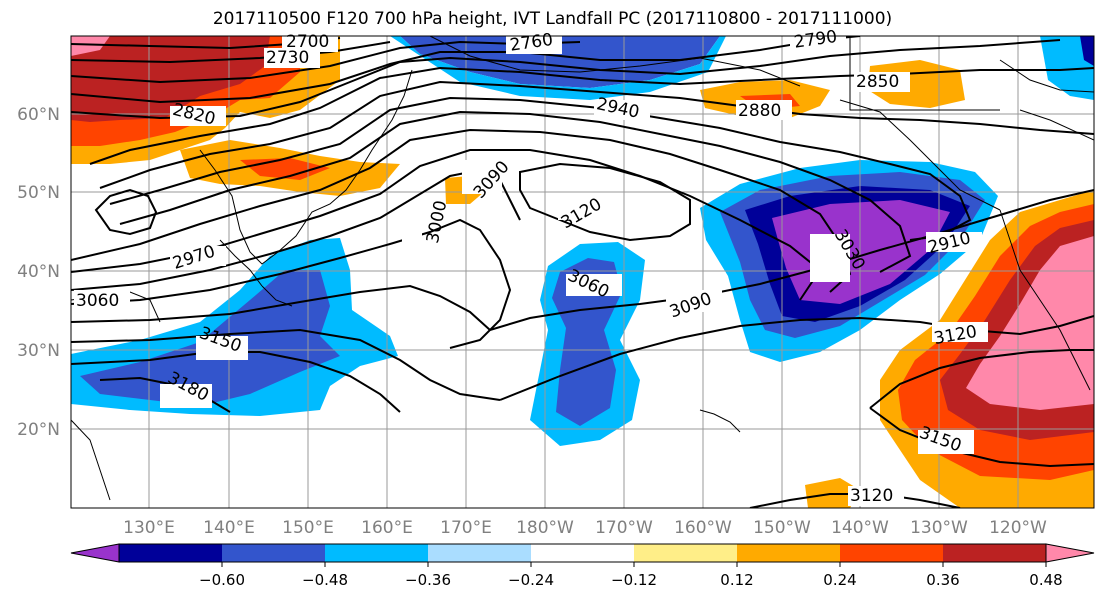 Image resolution: width=1105 pixels, height=601 pixels. Describe the element at coordinates (466, 528) in the screenshot. I see `lon-tick-label: 170°E` at that location.